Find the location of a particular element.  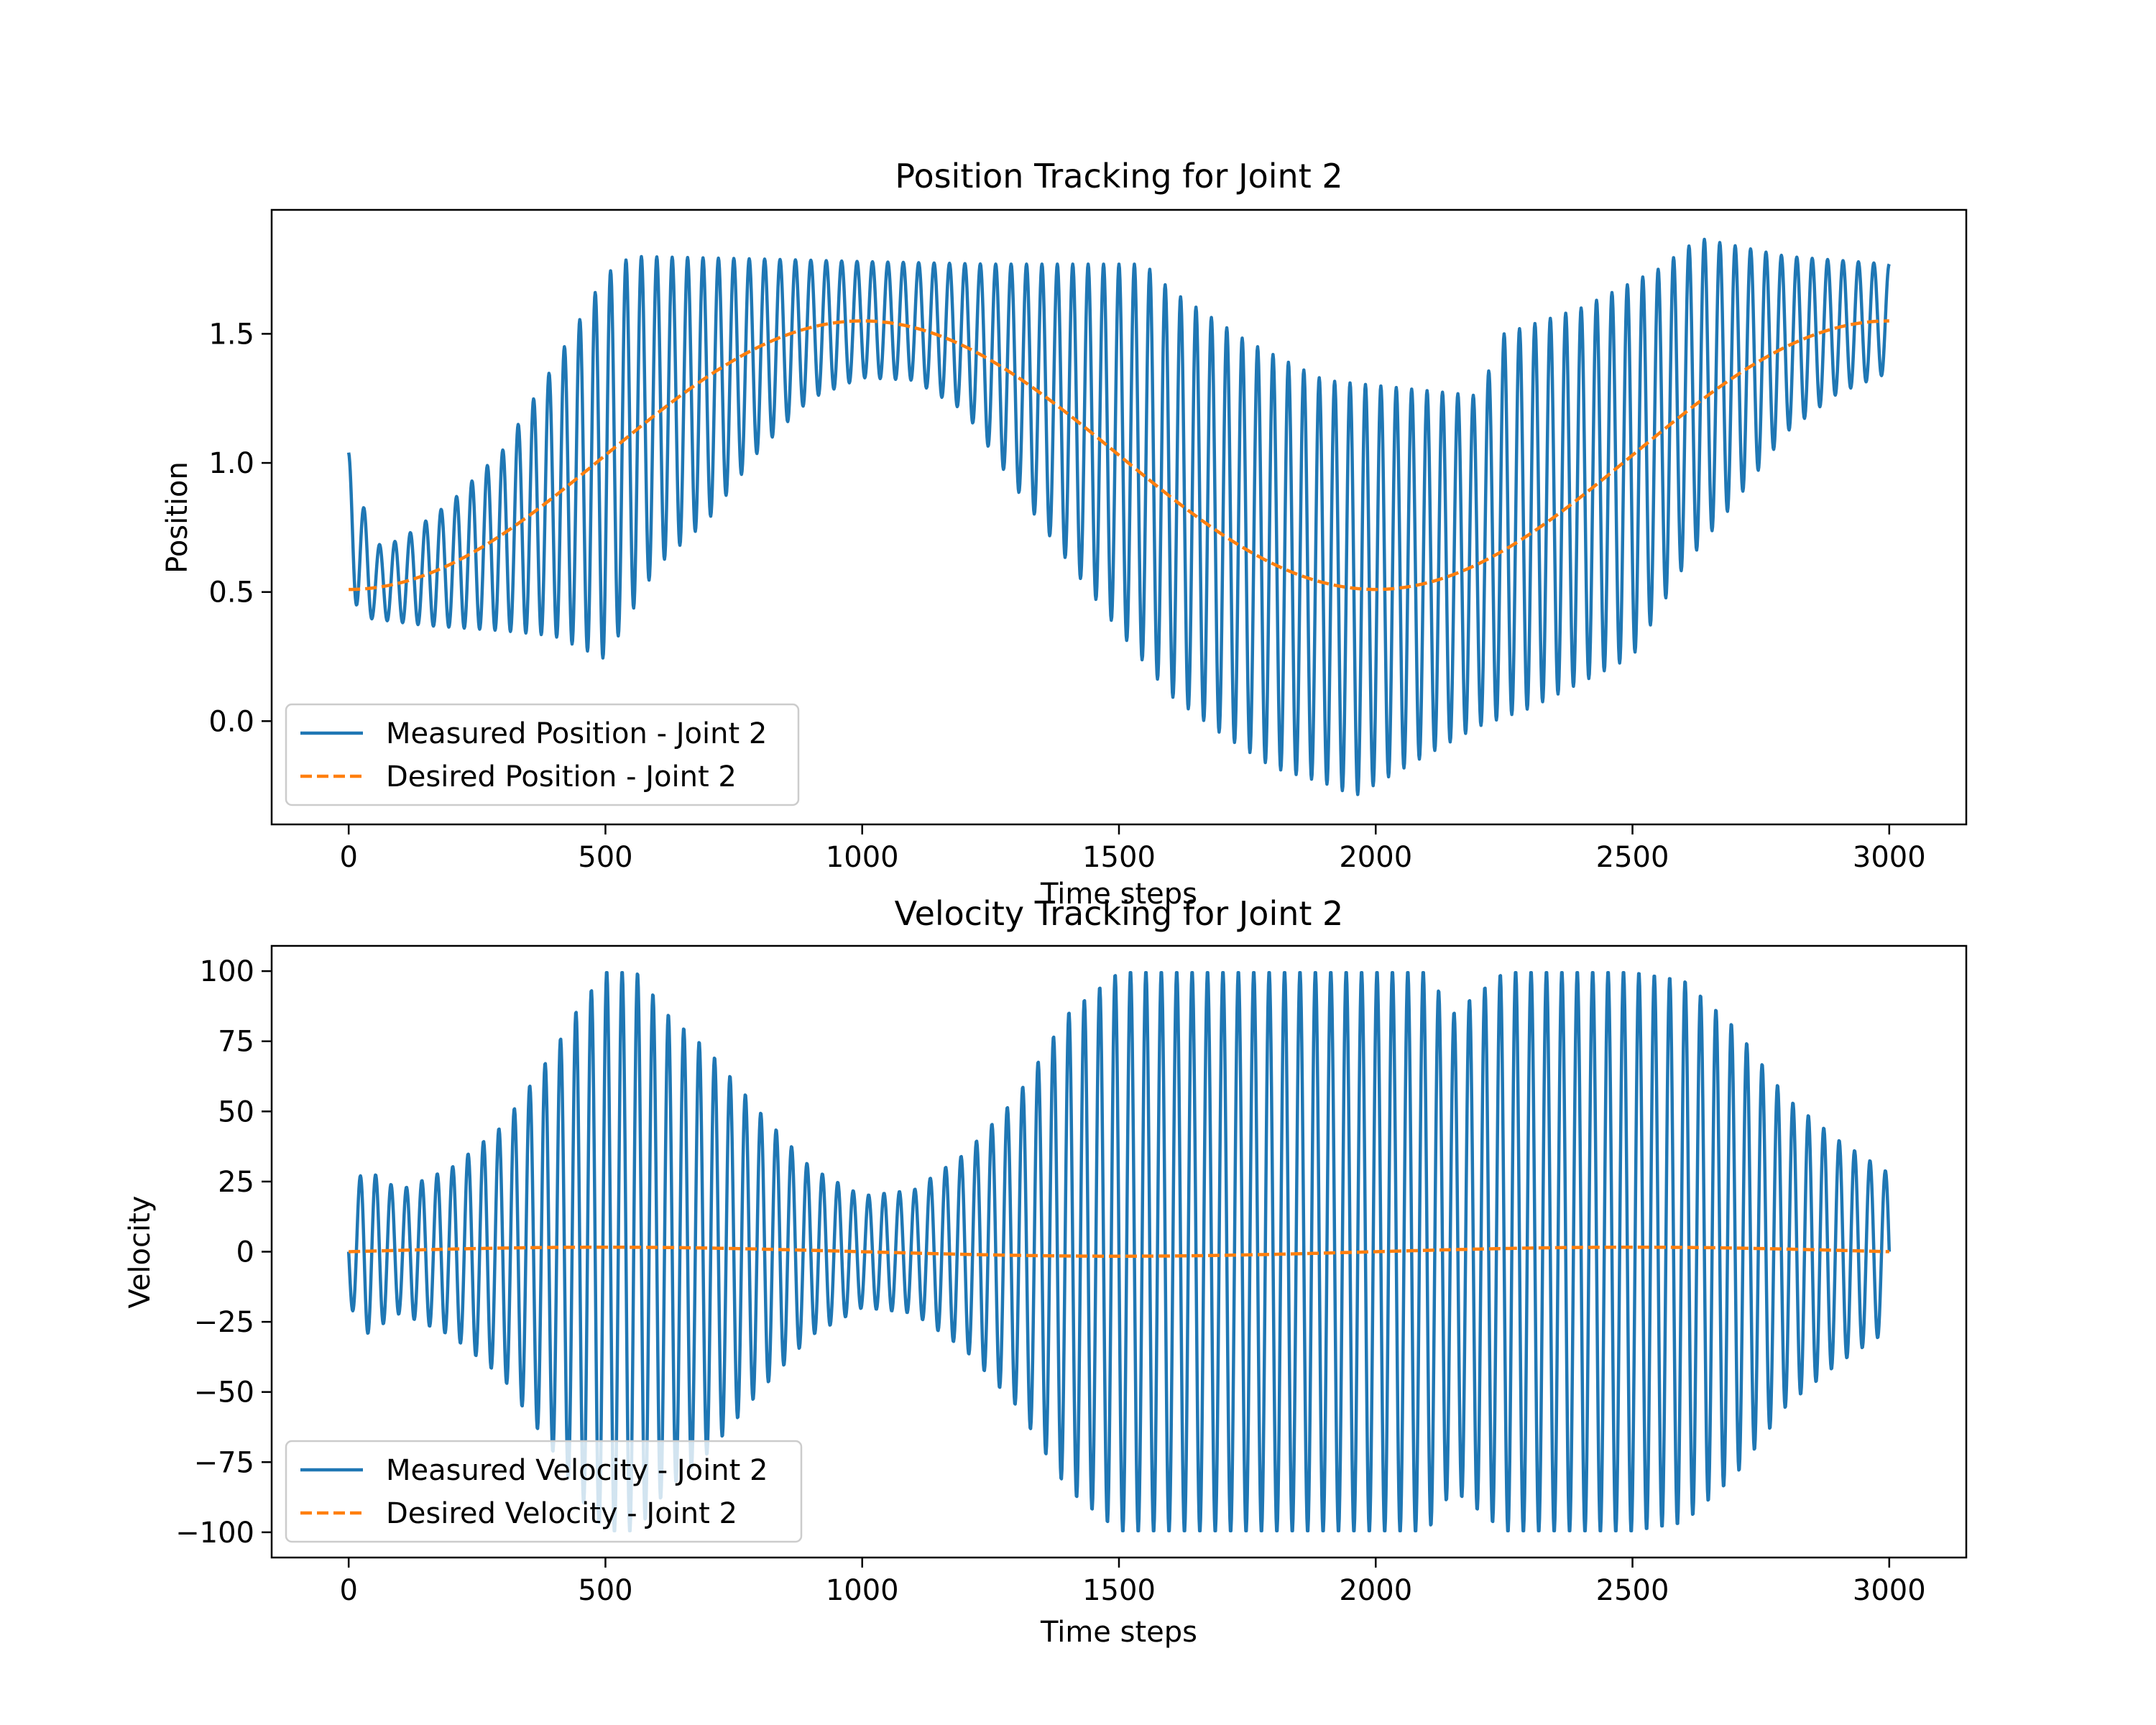

position-x-axis-label: Time steps is located at coordinates (1118, 894).